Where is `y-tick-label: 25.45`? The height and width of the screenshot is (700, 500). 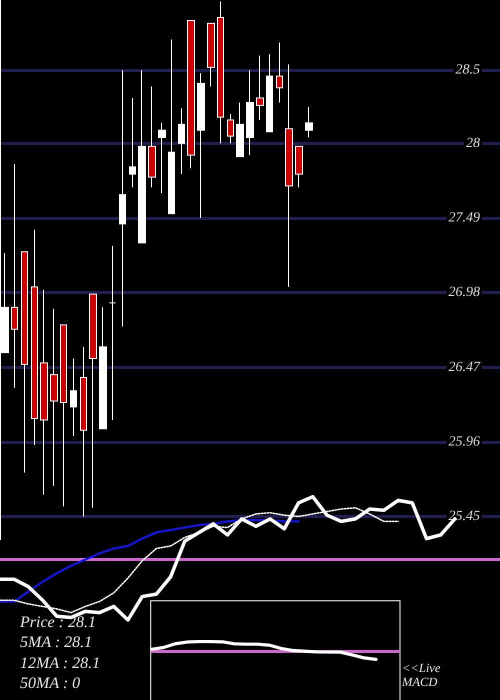
y-tick-label: 25.45 is located at coordinates (464, 516).